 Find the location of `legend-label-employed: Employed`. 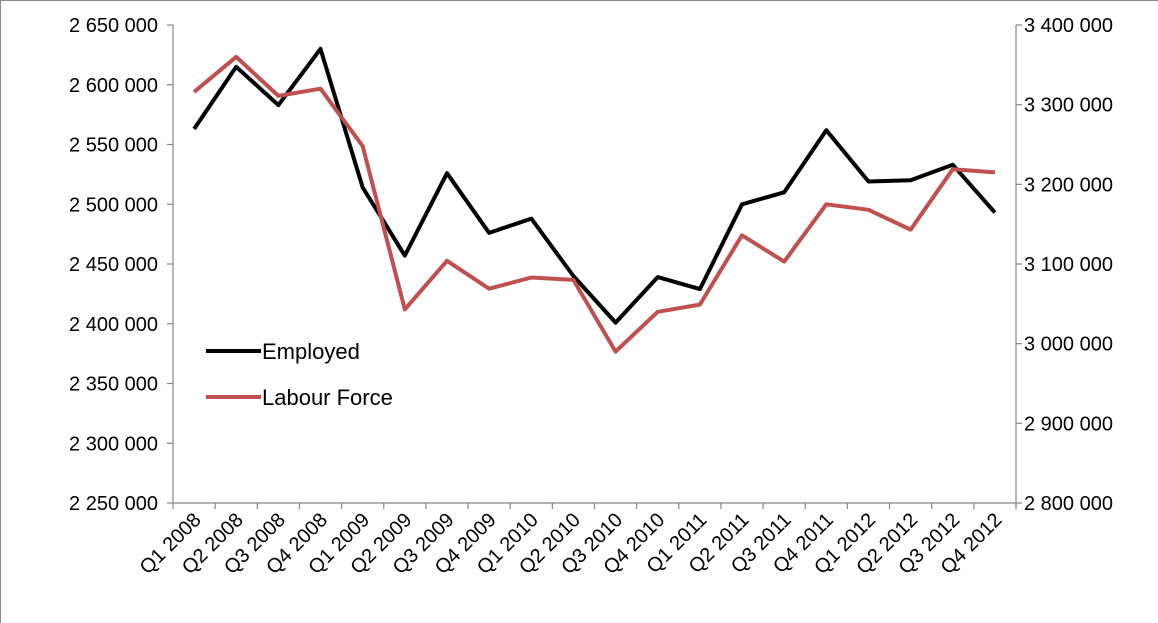

legend-label-employed: Employed is located at coordinates (311, 351).